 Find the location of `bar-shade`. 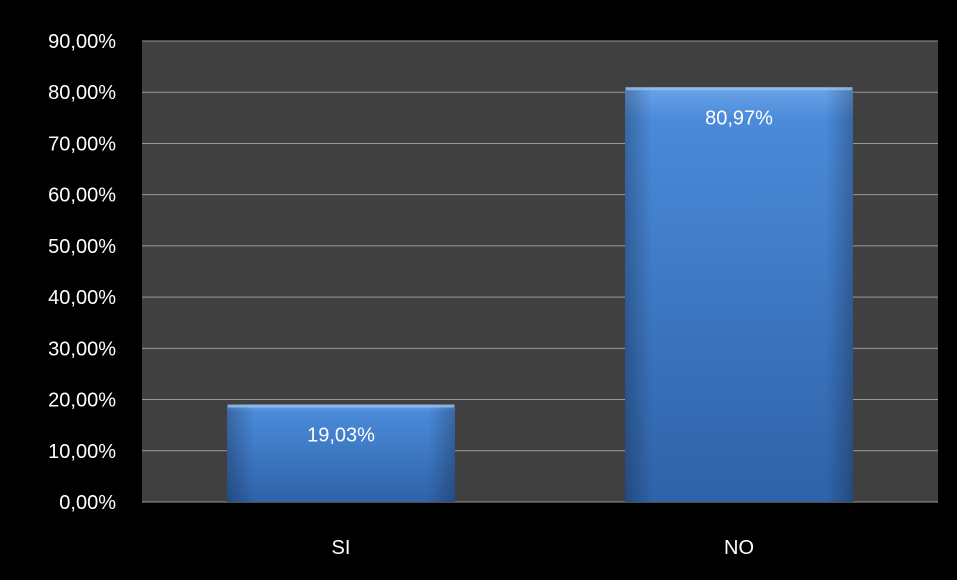

bar-shade is located at coordinates (341, 453).